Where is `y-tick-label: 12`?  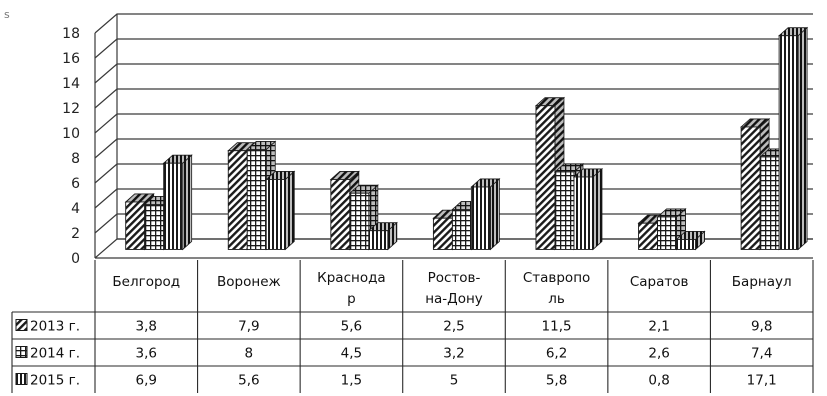 y-tick-label: 12 is located at coordinates (71, 109).